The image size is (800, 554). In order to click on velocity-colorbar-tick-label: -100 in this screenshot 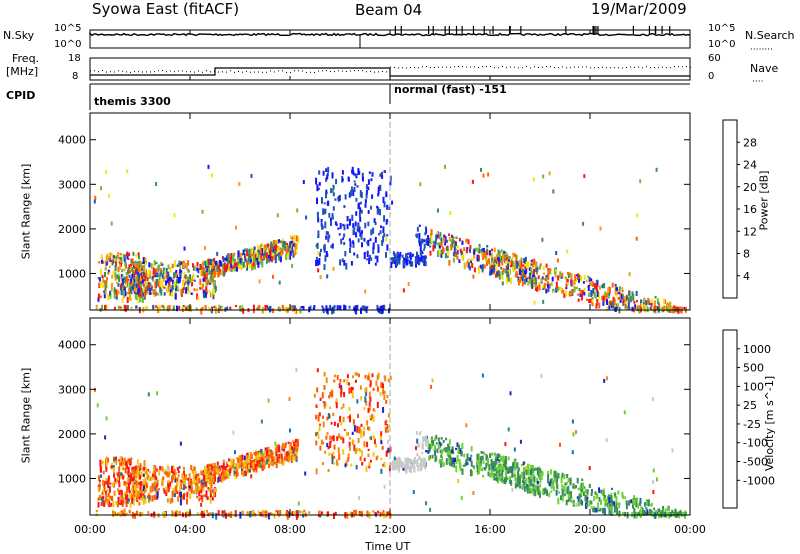, I will do `click(755, 443)`.